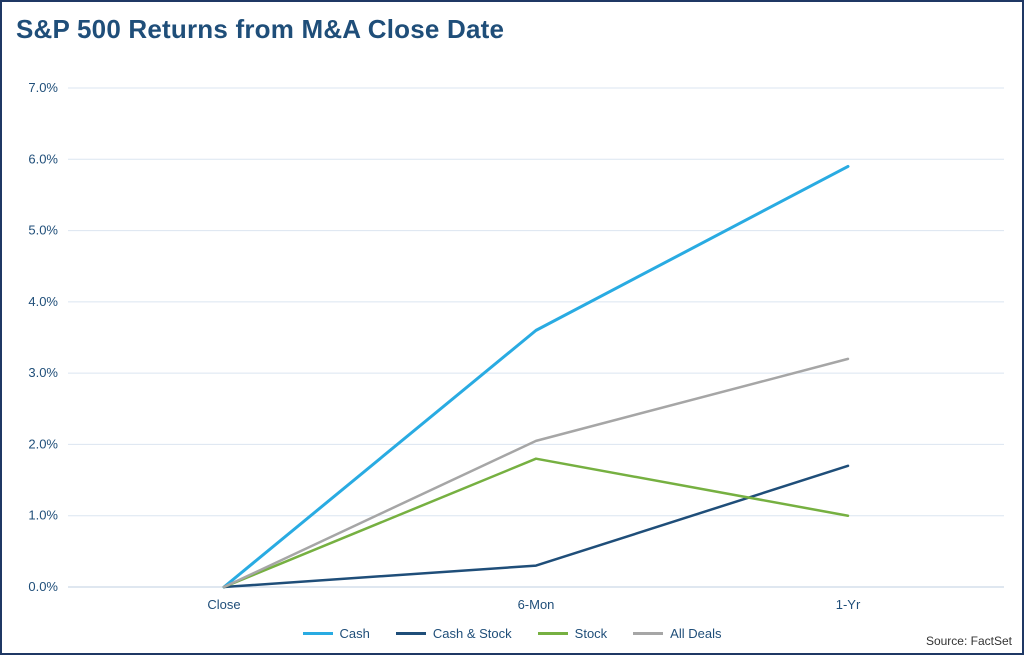 Image resolution: width=1024 pixels, height=655 pixels. Describe the element at coordinates (223, 604) in the screenshot. I see `svg-text: Close` at that location.